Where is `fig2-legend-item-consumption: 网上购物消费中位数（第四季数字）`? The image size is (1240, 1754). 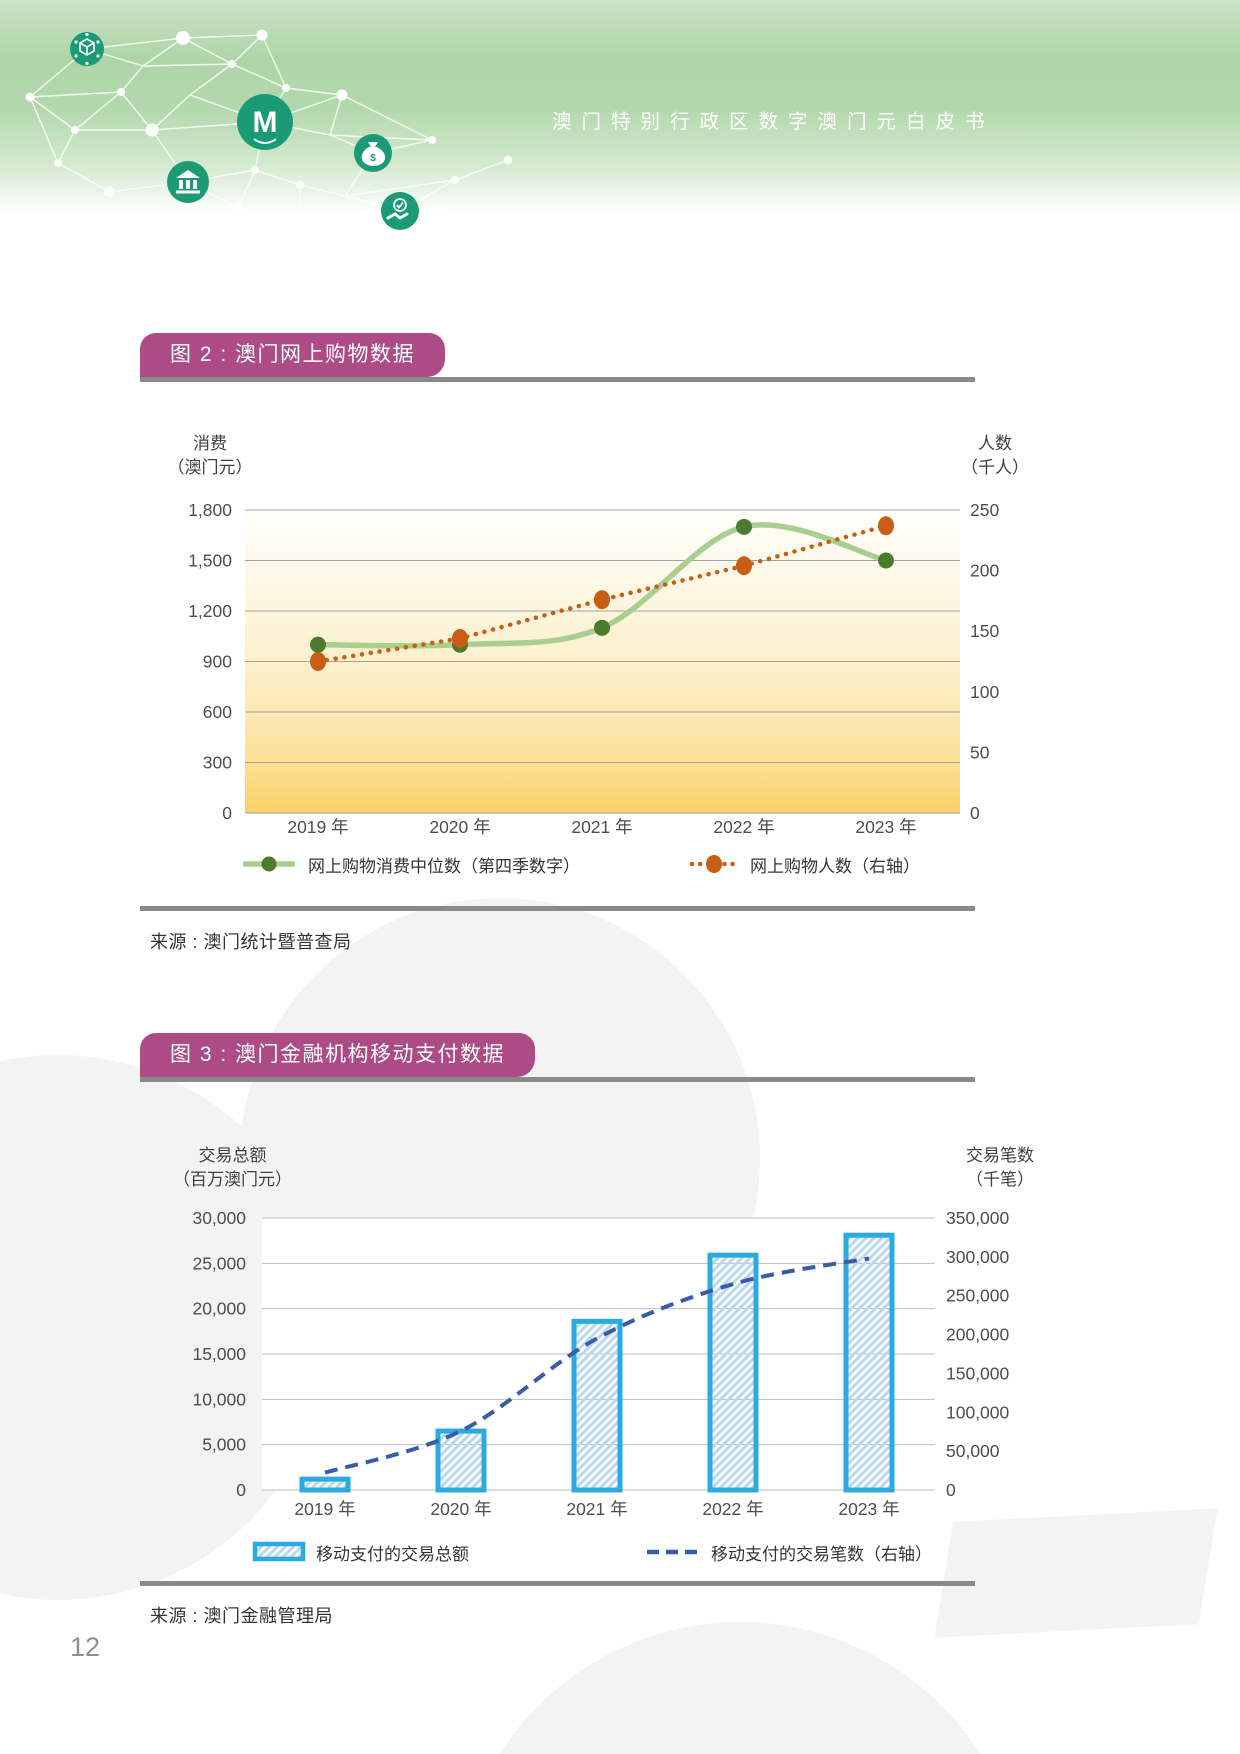 fig2-legend-item-consumption: 网上购物消费中位数（第四季数字） is located at coordinates (410, 864).